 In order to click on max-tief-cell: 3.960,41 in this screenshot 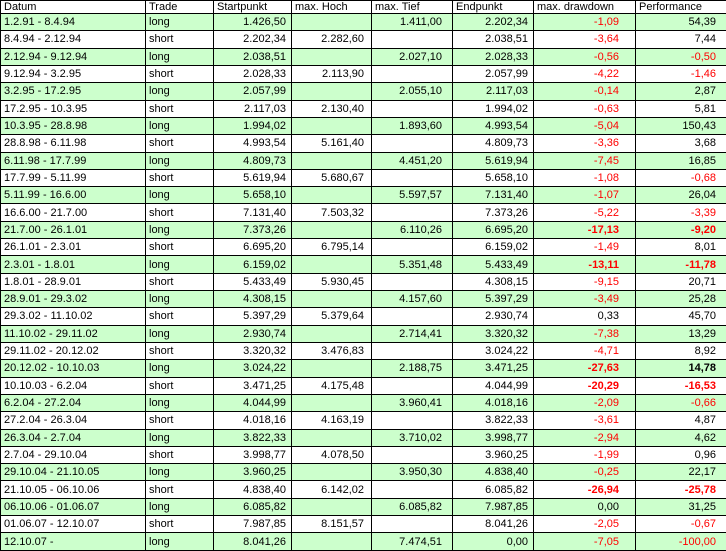, I will do `click(412, 403)`.